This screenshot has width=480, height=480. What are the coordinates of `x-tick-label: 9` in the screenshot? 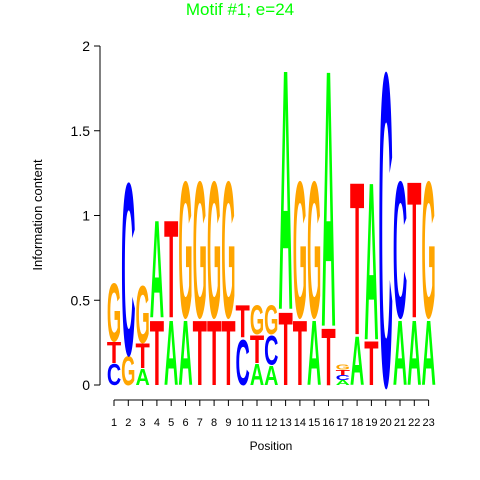 It's located at (228, 423).